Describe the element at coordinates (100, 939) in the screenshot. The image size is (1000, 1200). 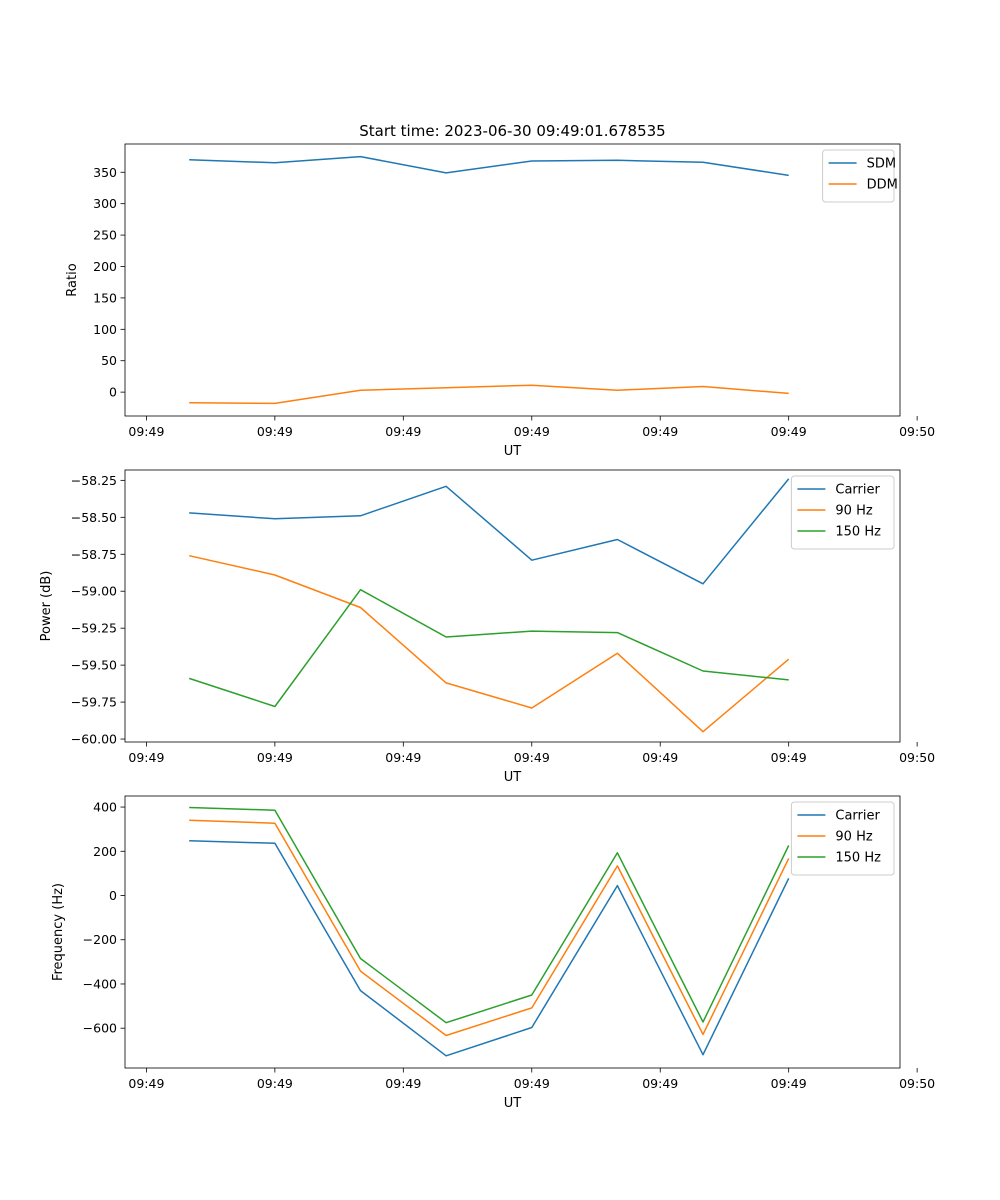
I see `y-tick-label: −200` at that location.